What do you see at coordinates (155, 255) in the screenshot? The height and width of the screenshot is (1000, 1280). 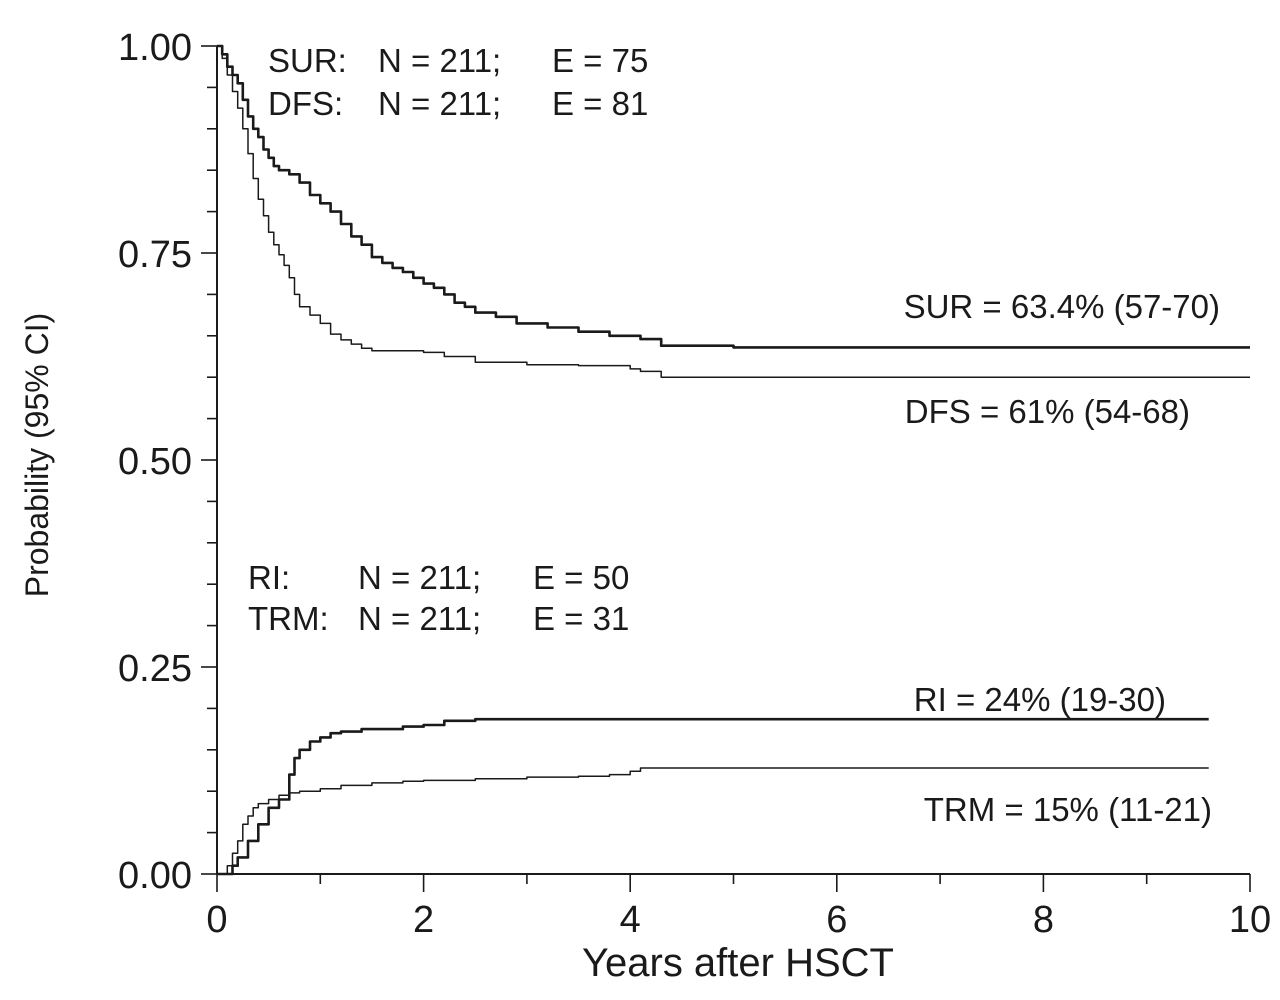 I see `y-tick-label: 0.75` at bounding box center [155, 255].